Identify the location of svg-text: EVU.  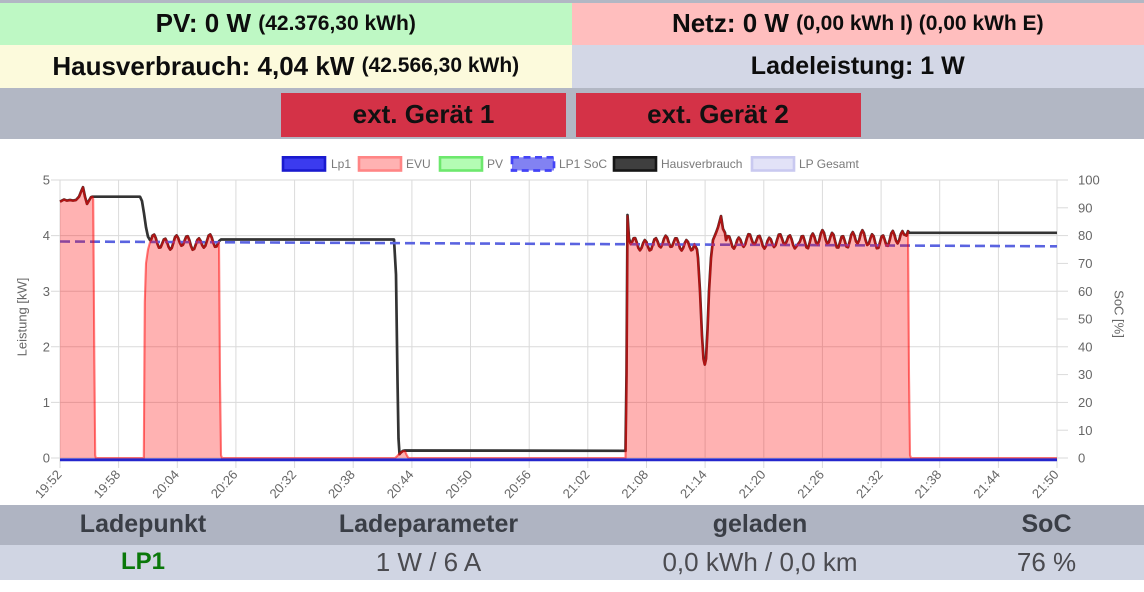
(418, 164).